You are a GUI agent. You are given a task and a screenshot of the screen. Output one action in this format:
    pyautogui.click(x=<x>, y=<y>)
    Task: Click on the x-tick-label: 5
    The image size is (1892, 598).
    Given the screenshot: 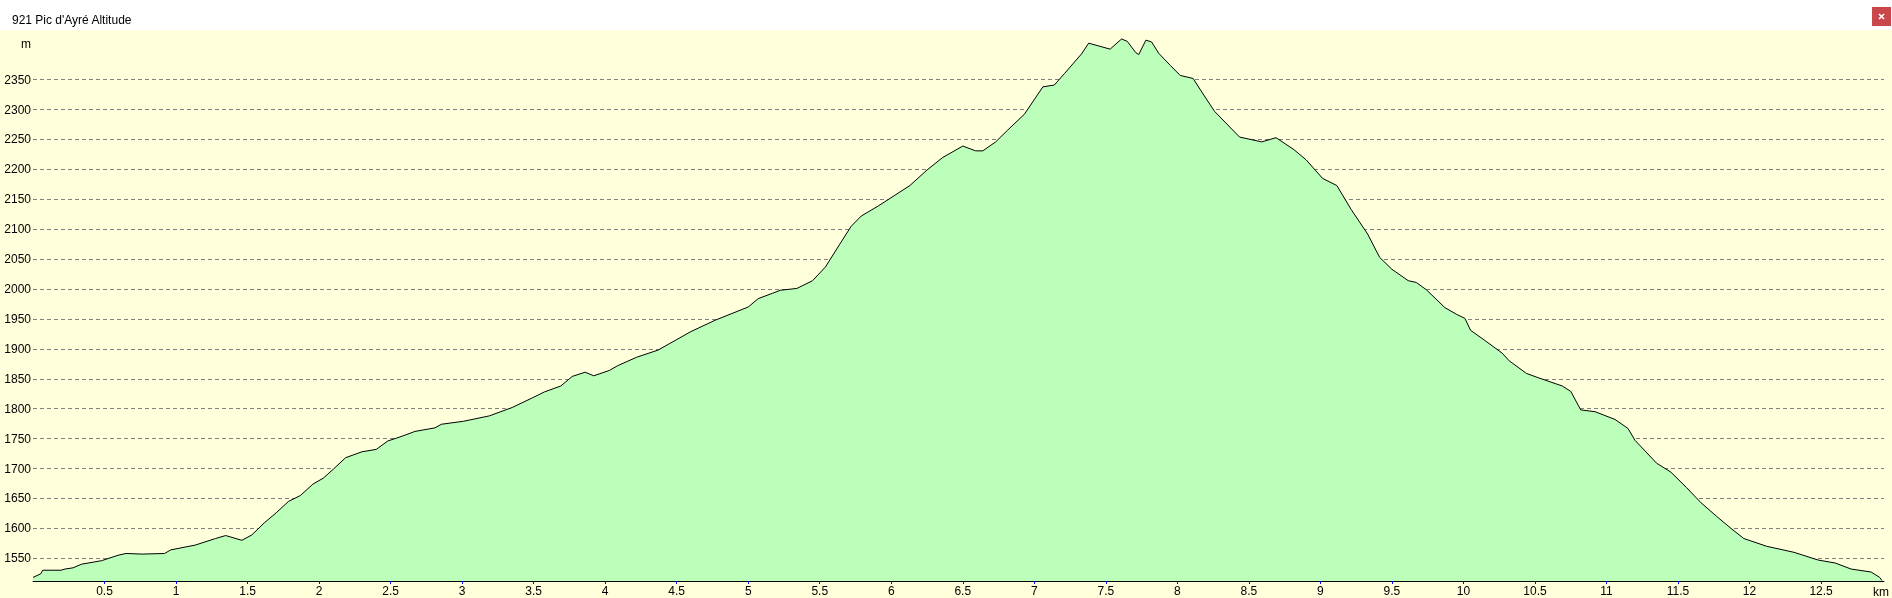 What is the action you would take?
    pyautogui.click(x=748, y=591)
    